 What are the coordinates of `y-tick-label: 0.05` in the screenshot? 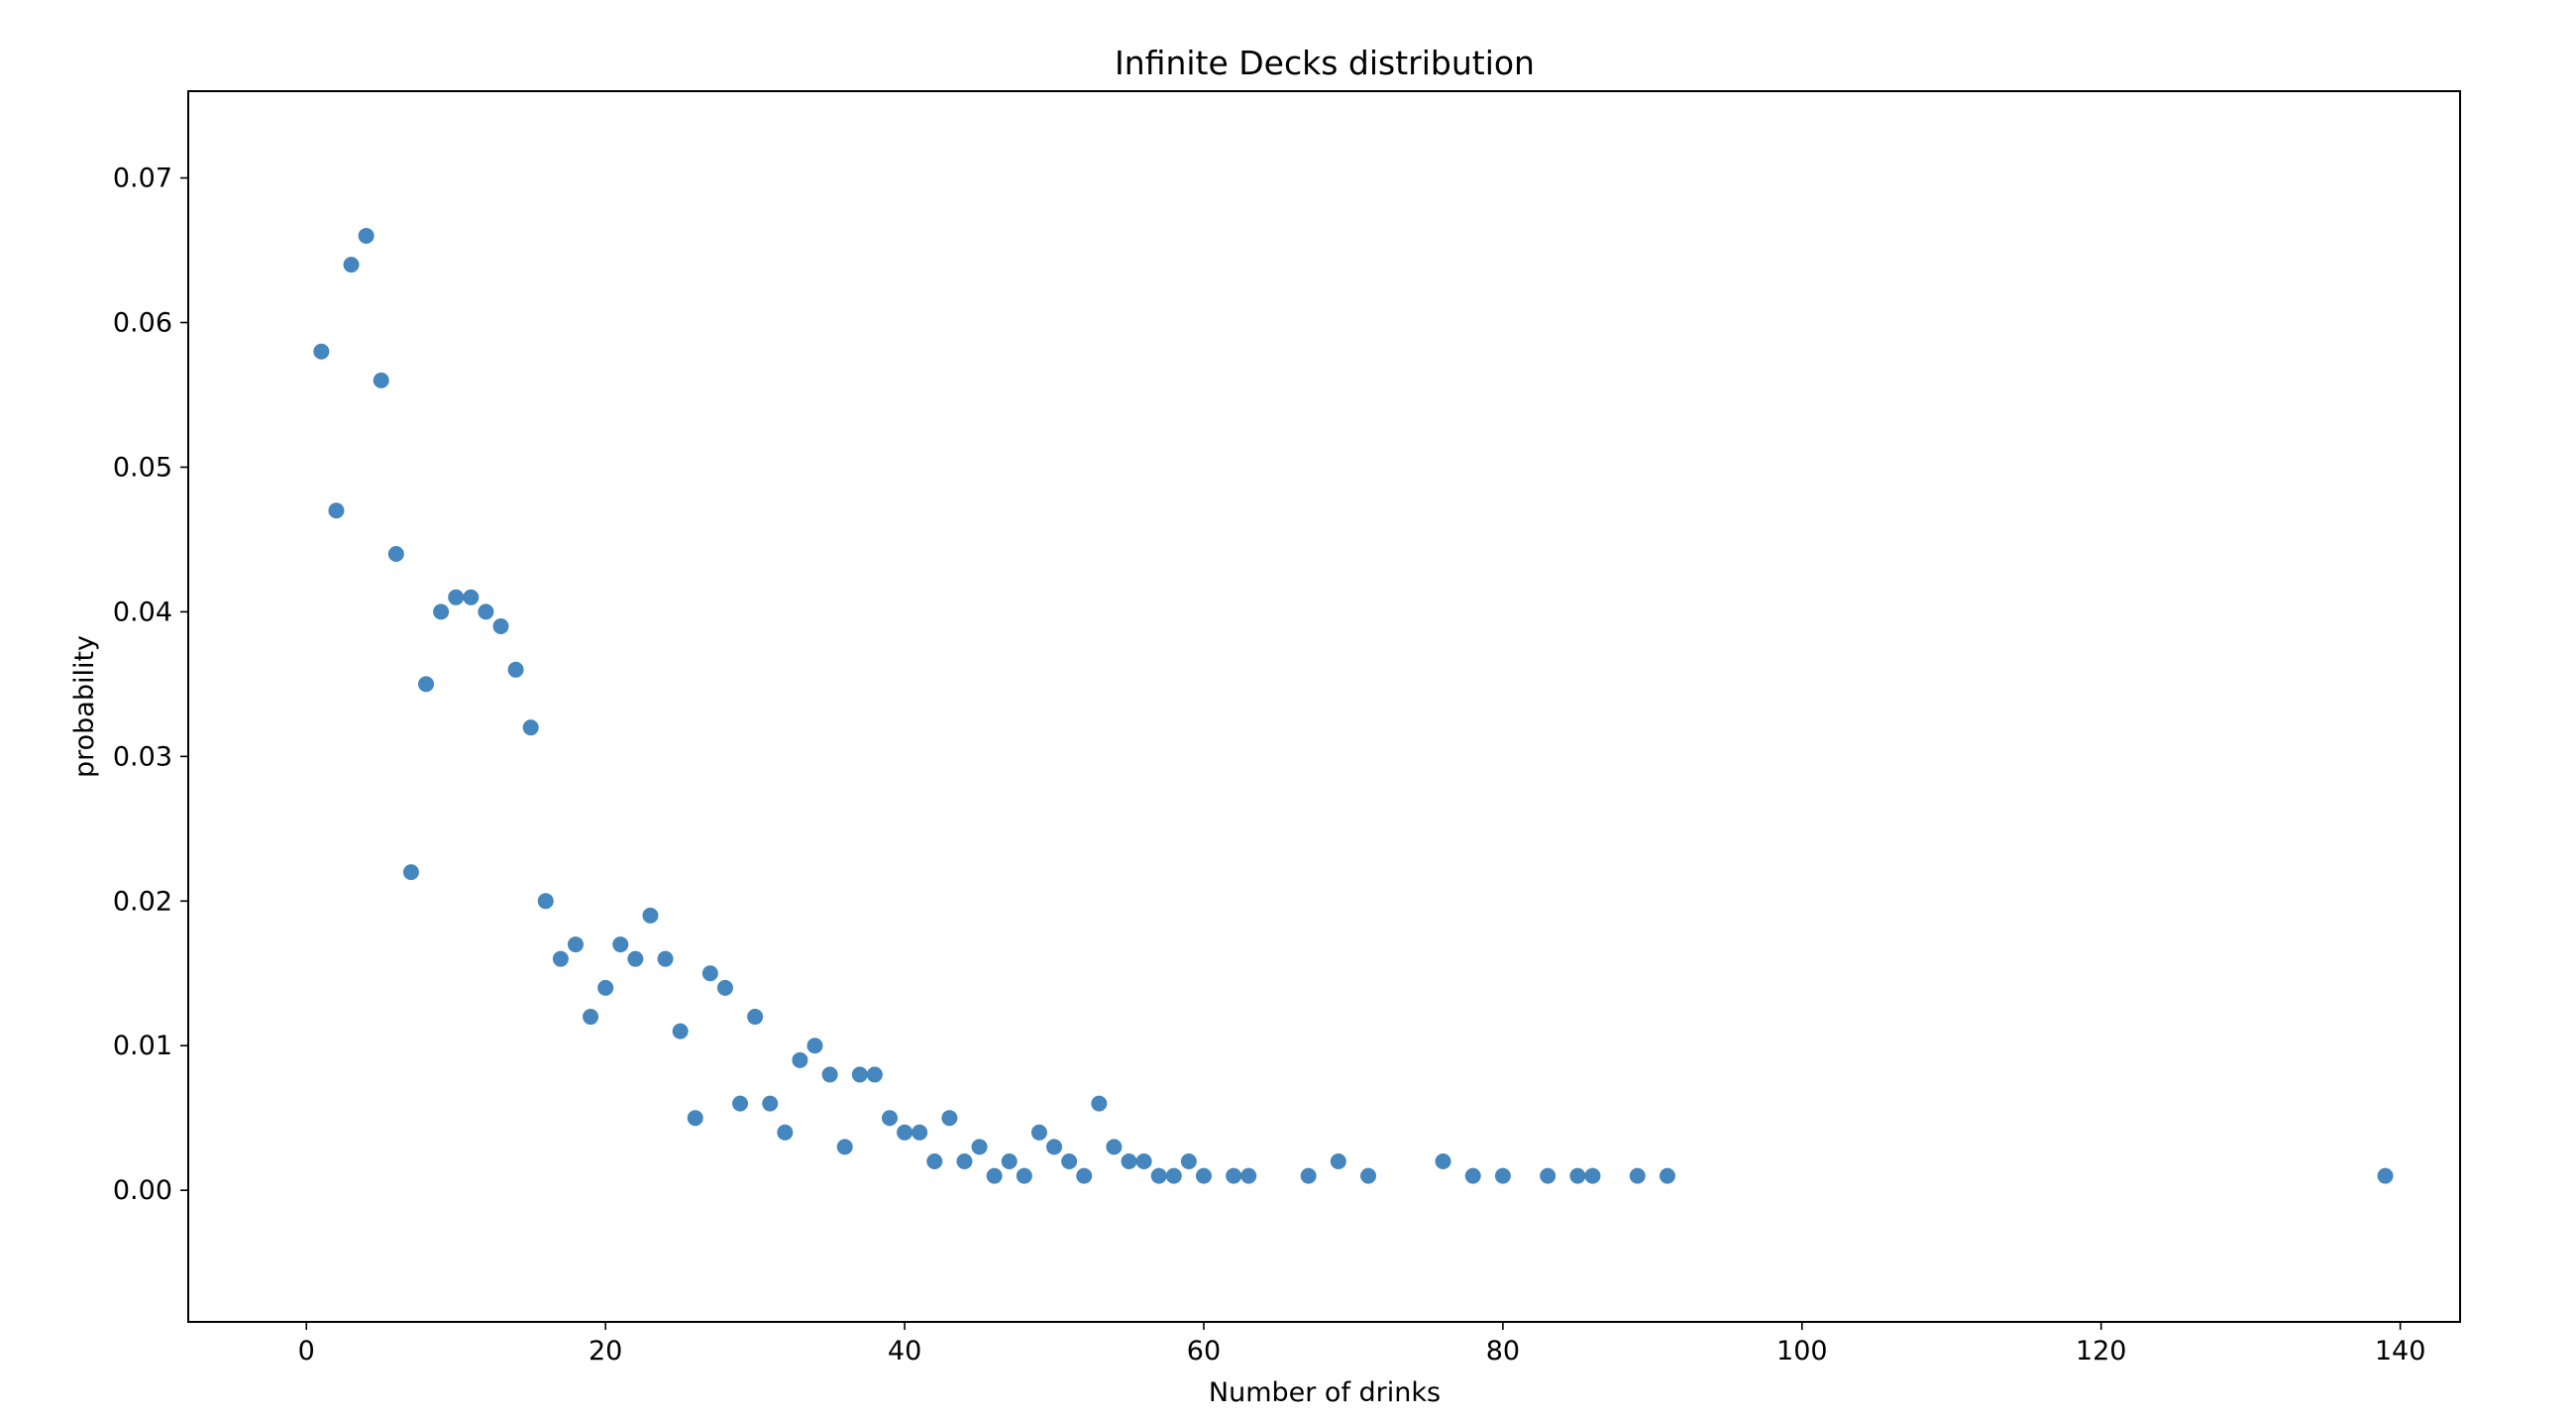 It's located at (142, 467).